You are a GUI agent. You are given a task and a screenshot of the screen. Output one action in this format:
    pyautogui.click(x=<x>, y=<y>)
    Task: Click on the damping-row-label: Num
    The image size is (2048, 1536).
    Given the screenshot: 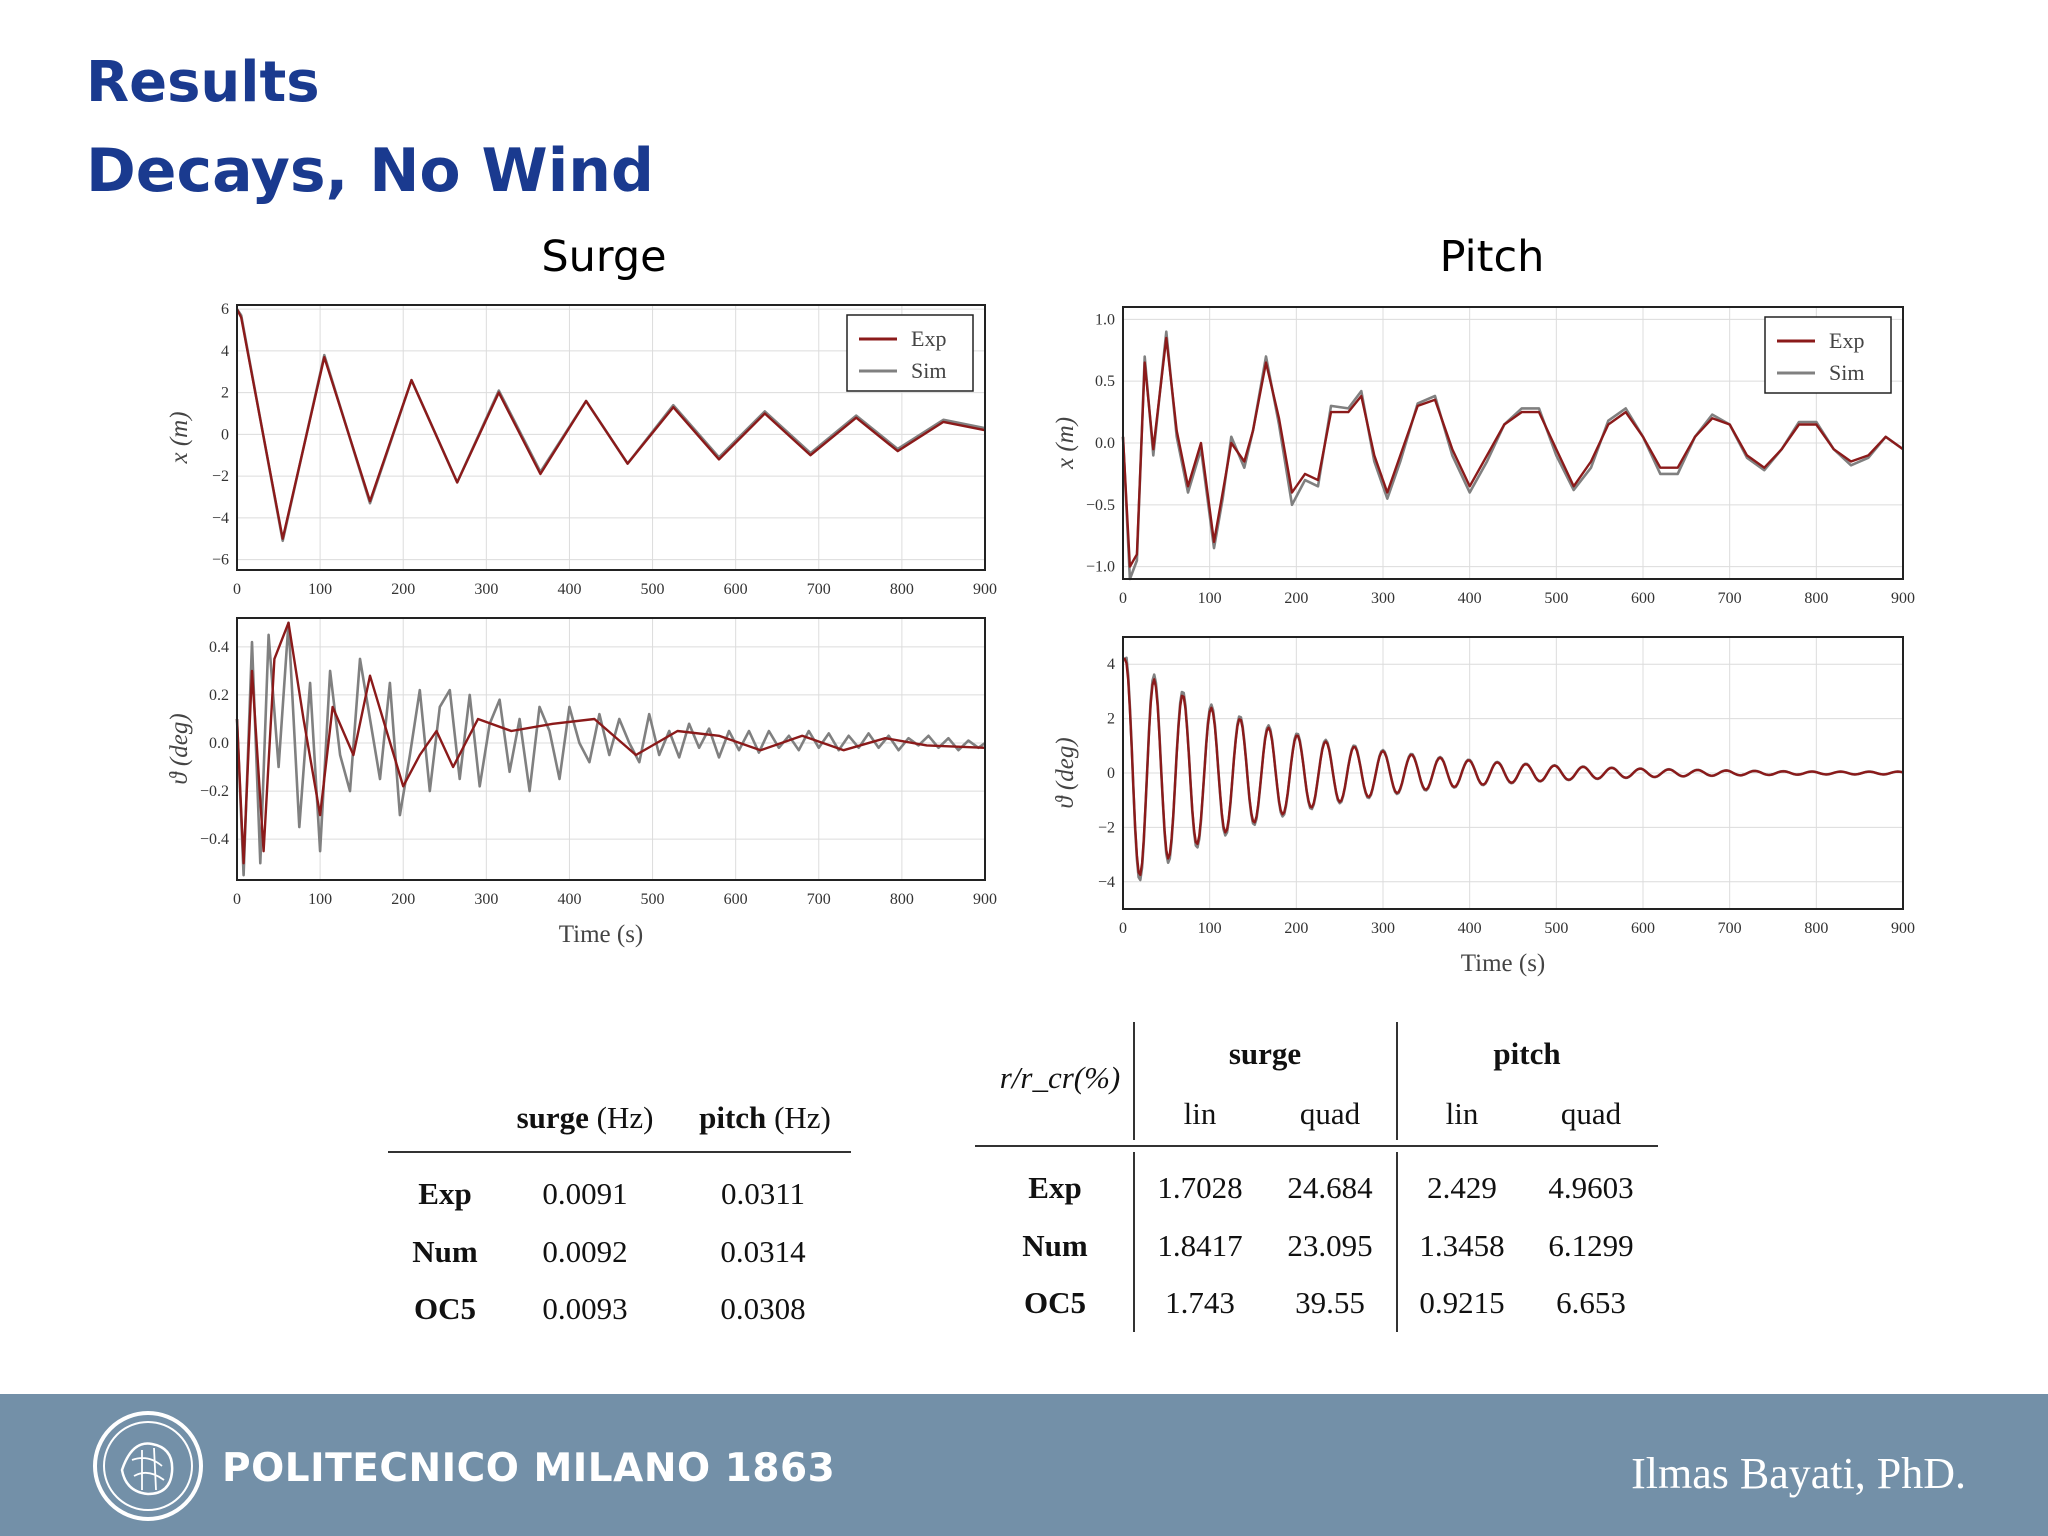 What is the action you would take?
    pyautogui.click(x=1055, y=1245)
    